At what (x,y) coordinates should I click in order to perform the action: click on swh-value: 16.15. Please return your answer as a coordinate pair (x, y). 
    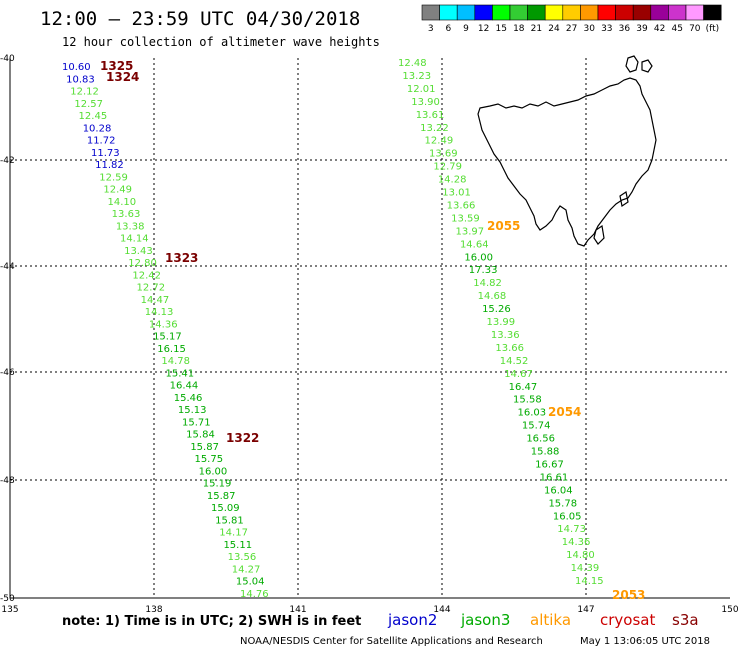
    Looking at the image, I should click on (171, 349).